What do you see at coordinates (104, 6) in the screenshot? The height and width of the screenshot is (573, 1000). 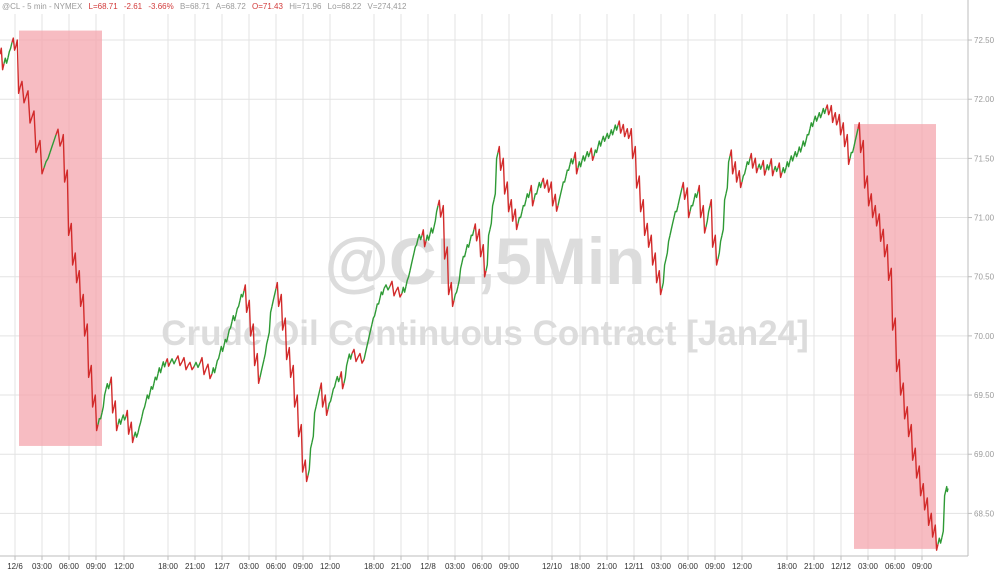 I see `header-last: L=68.71` at bounding box center [104, 6].